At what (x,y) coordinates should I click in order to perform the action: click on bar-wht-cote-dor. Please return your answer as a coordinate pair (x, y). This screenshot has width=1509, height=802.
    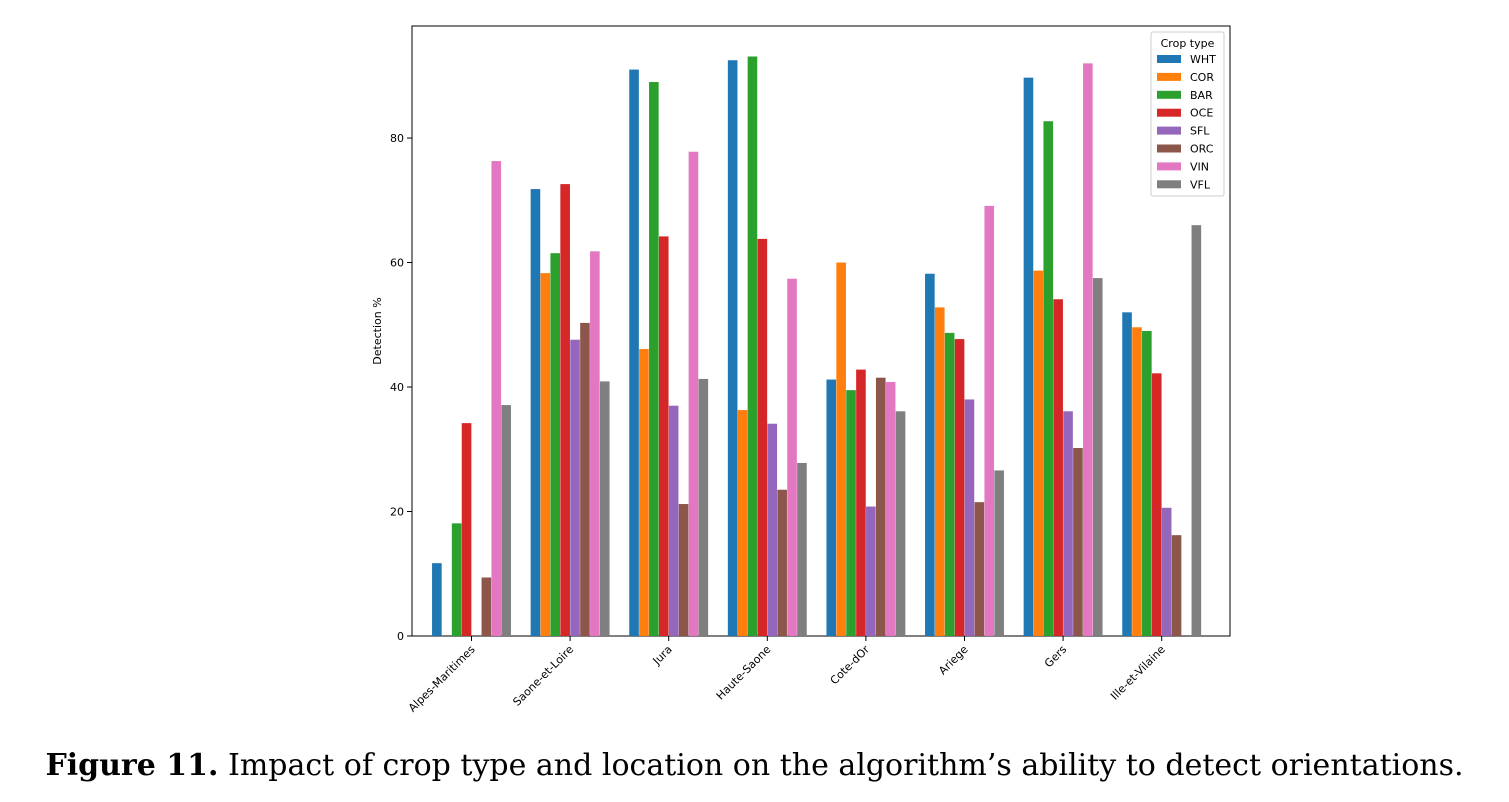
    Looking at the image, I should click on (831, 507).